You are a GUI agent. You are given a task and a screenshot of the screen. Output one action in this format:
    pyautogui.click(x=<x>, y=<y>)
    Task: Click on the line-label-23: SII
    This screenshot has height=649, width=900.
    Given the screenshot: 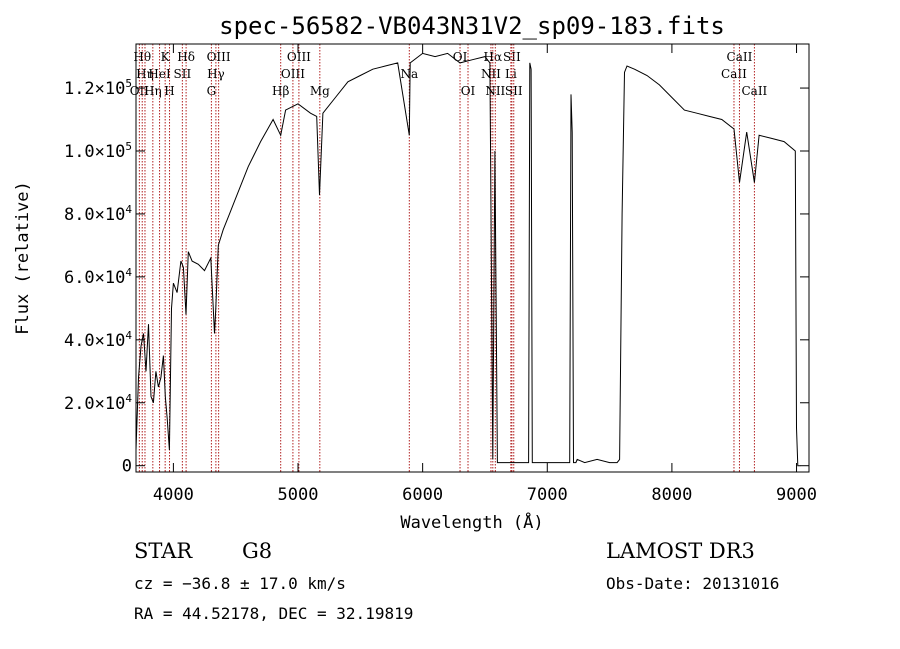 What is the action you would take?
    pyautogui.click(x=512, y=57)
    